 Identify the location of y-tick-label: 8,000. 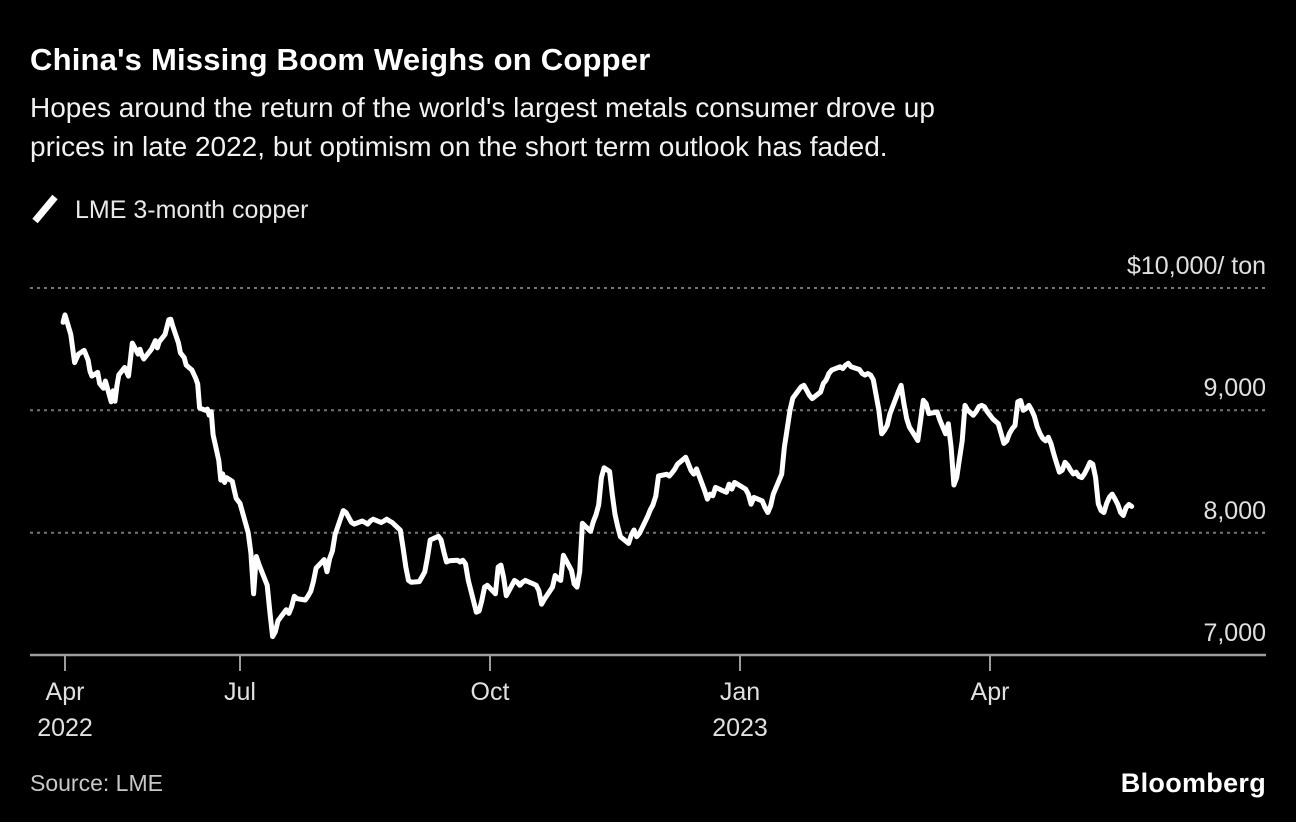
(1234, 510).